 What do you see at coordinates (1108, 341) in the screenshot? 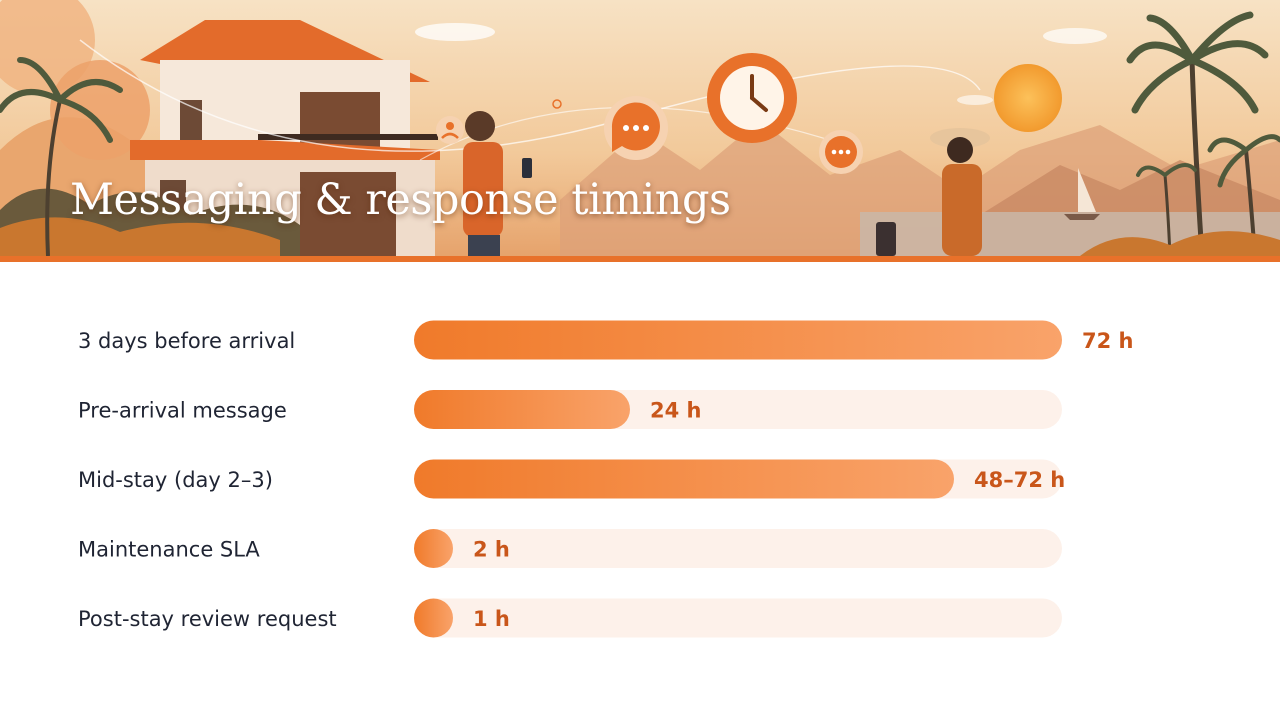
I see `data-label: 72 h` at bounding box center [1108, 341].